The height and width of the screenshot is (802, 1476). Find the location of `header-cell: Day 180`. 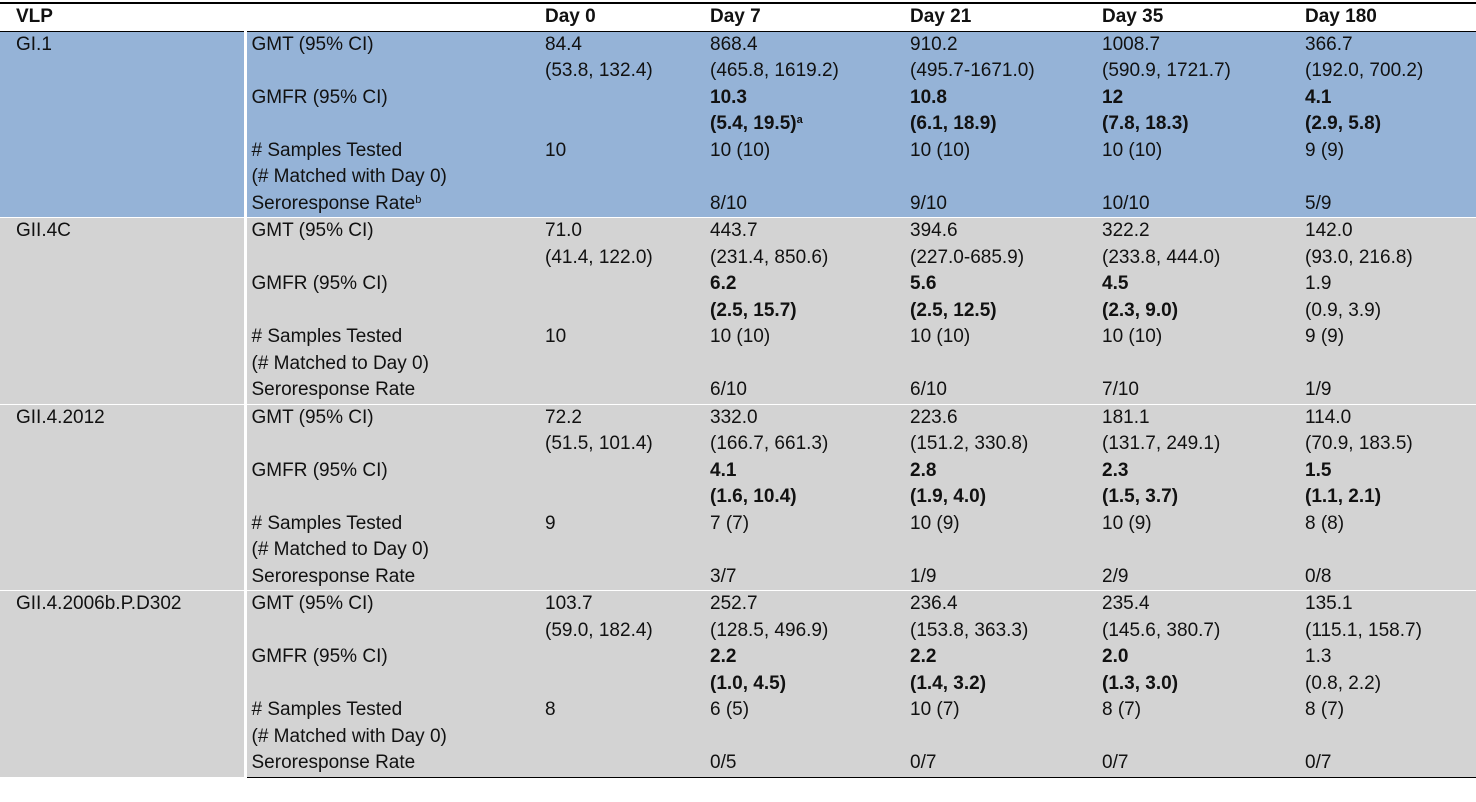

header-cell: Day 180 is located at coordinates (1388, 17).